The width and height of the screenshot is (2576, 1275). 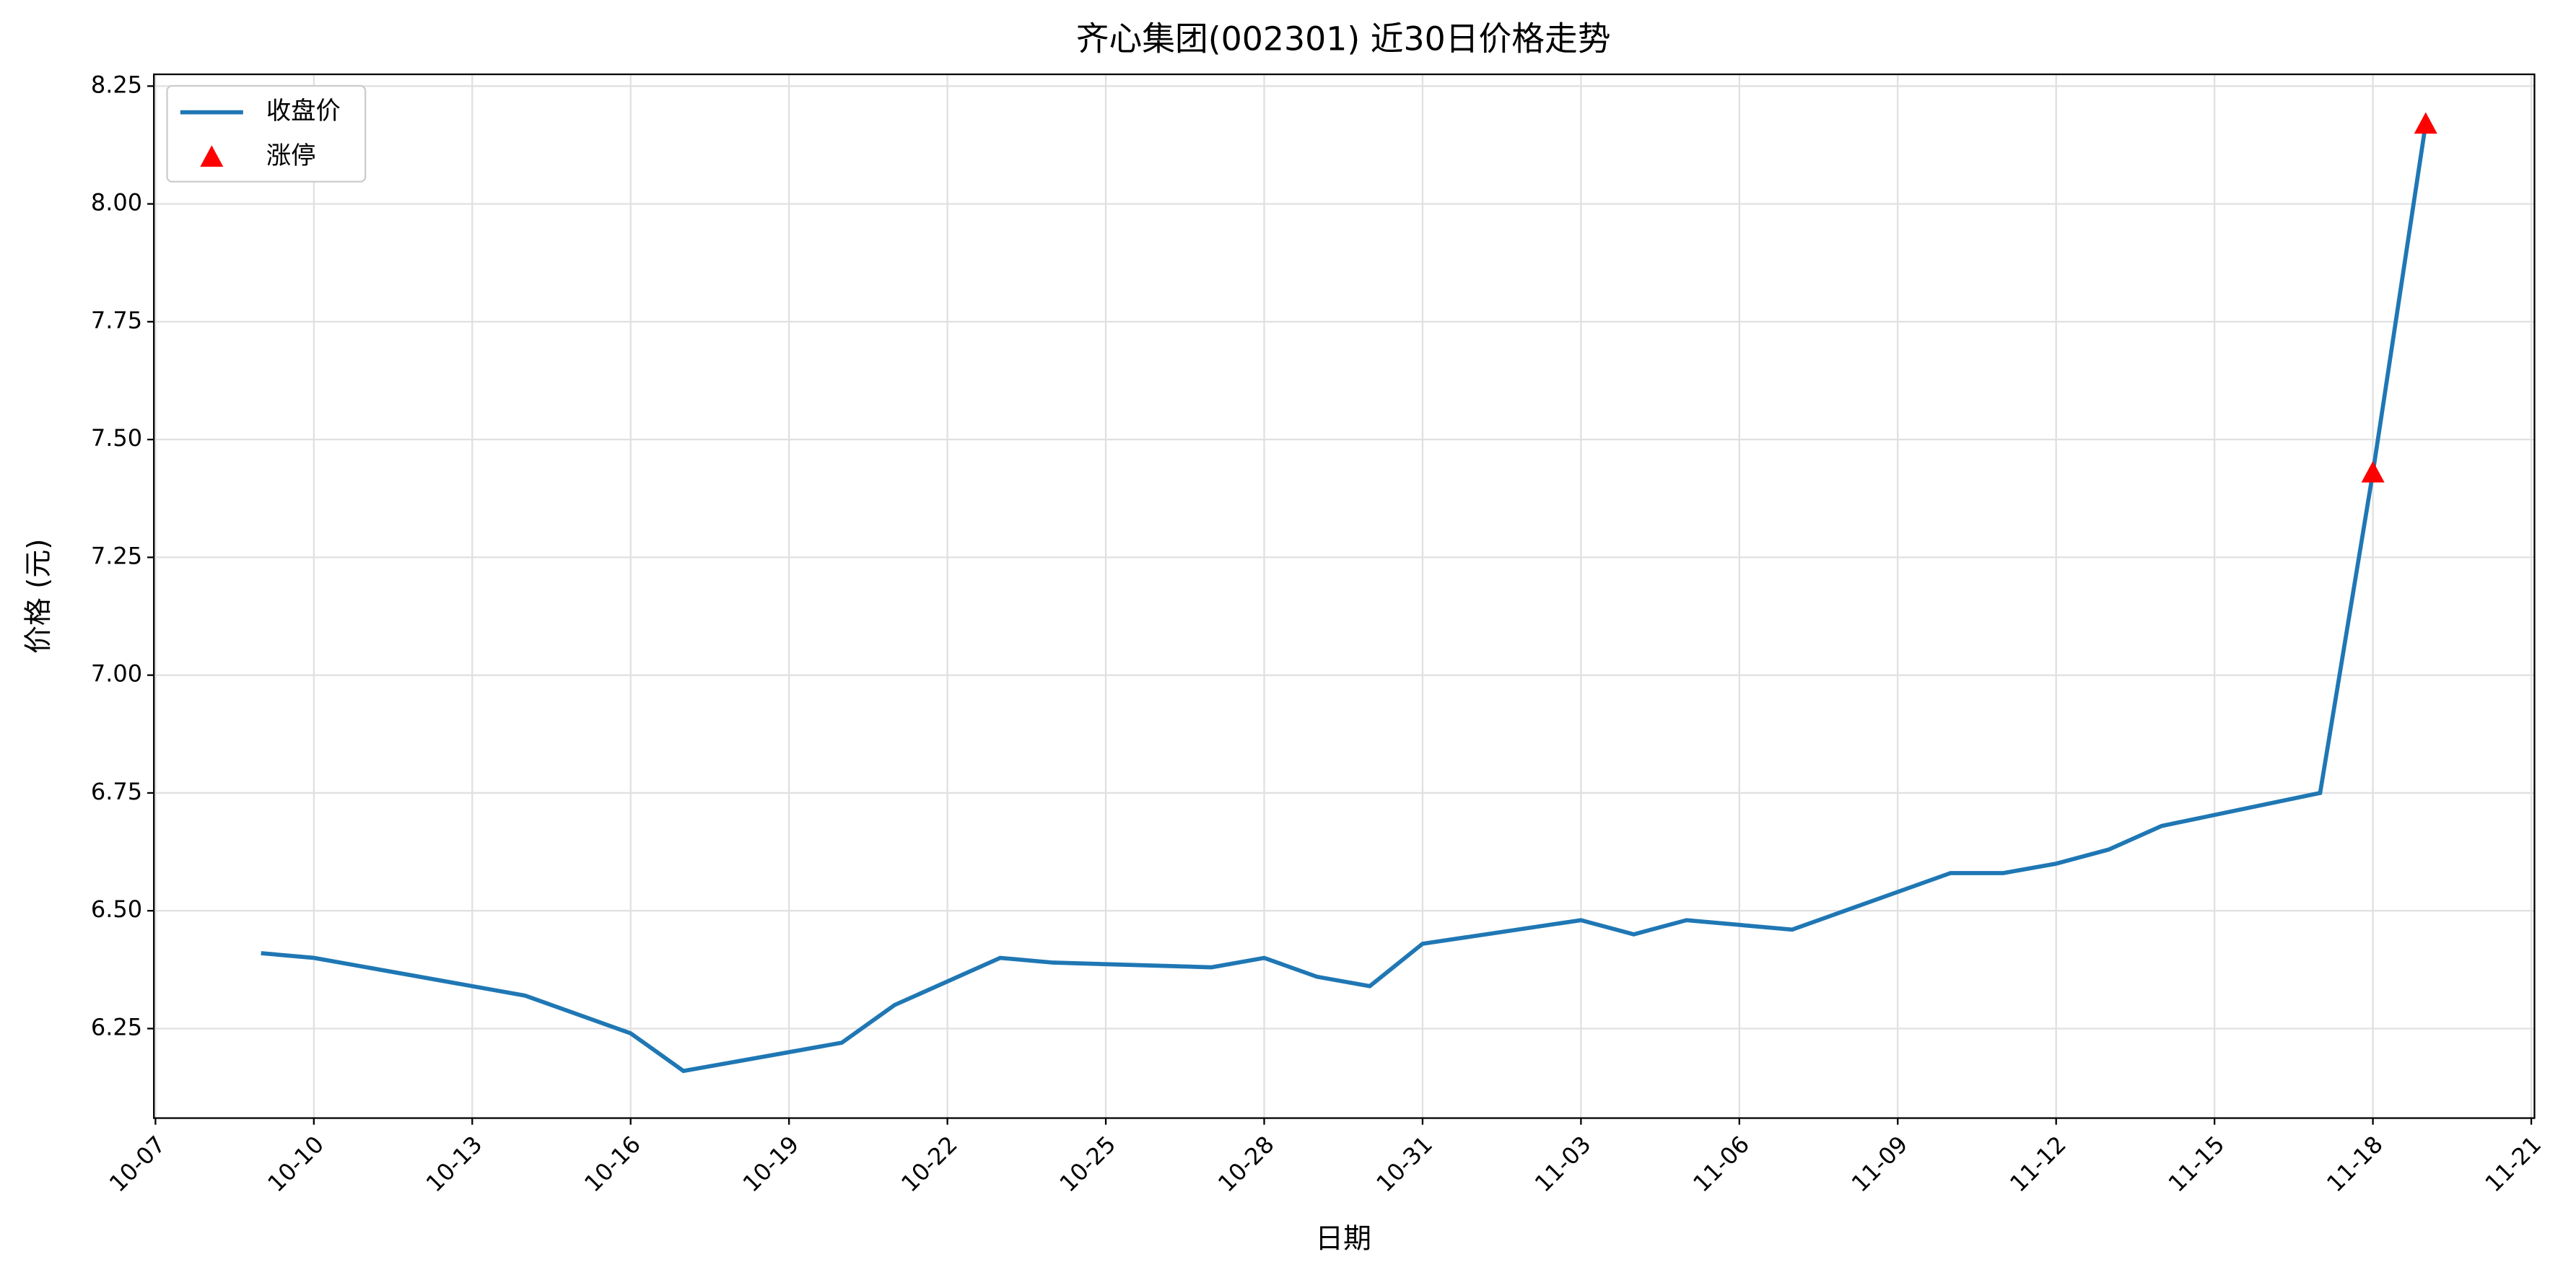 I want to click on legend-swatch, so click(x=212, y=156).